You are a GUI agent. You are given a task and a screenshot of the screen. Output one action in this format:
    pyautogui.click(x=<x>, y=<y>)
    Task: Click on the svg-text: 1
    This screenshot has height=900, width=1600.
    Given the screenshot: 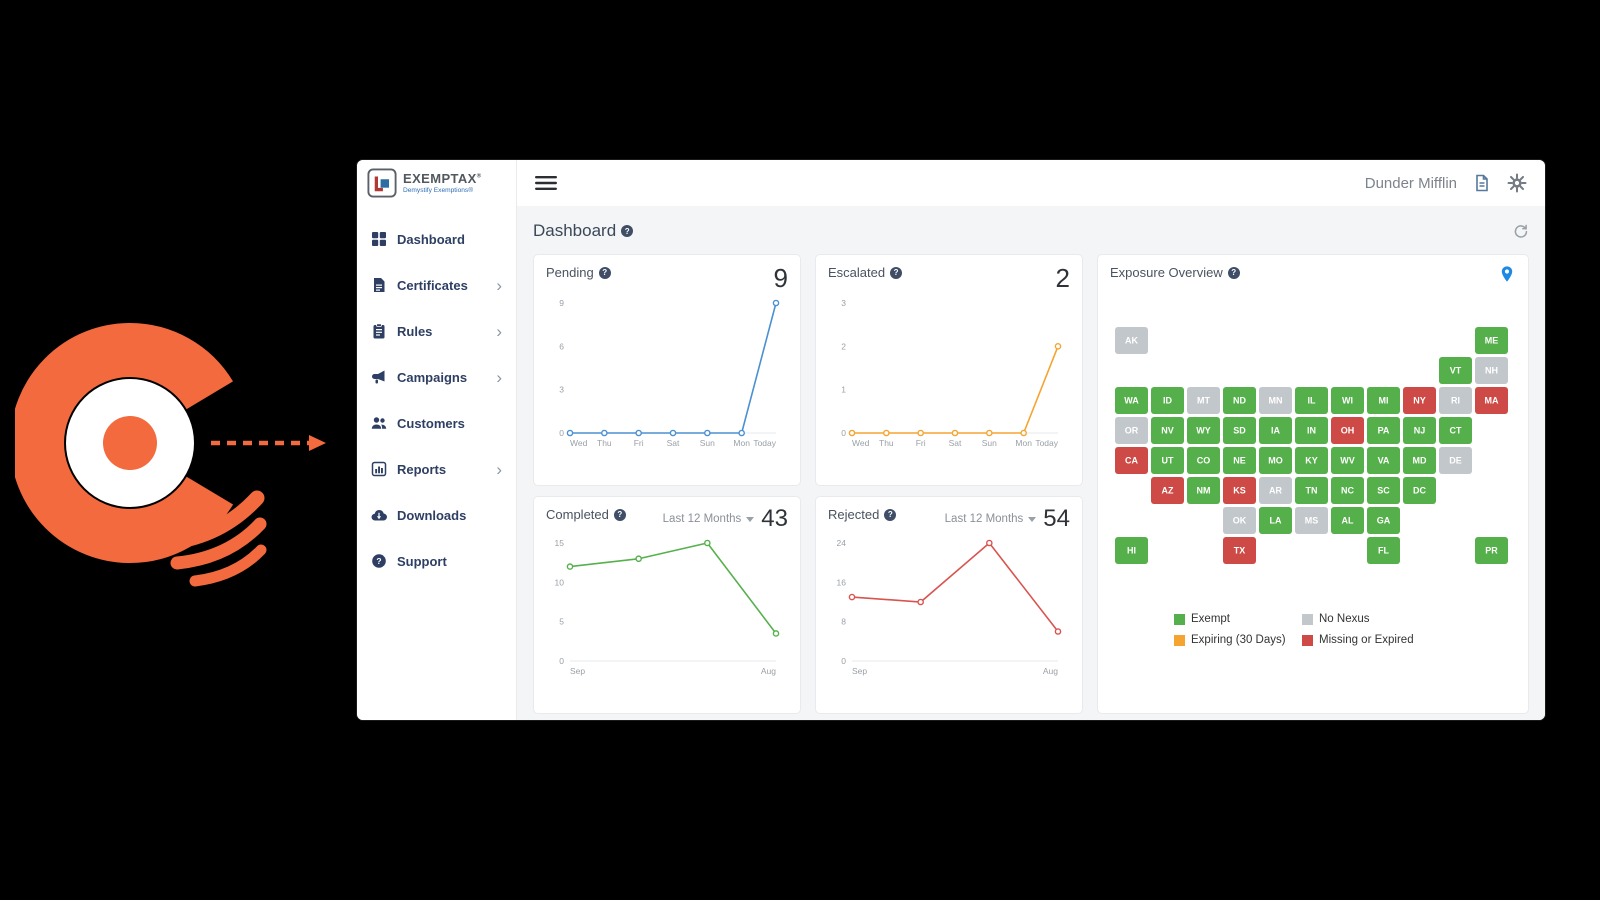 What is the action you would take?
    pyautogui.click(x=843, y=390)
    